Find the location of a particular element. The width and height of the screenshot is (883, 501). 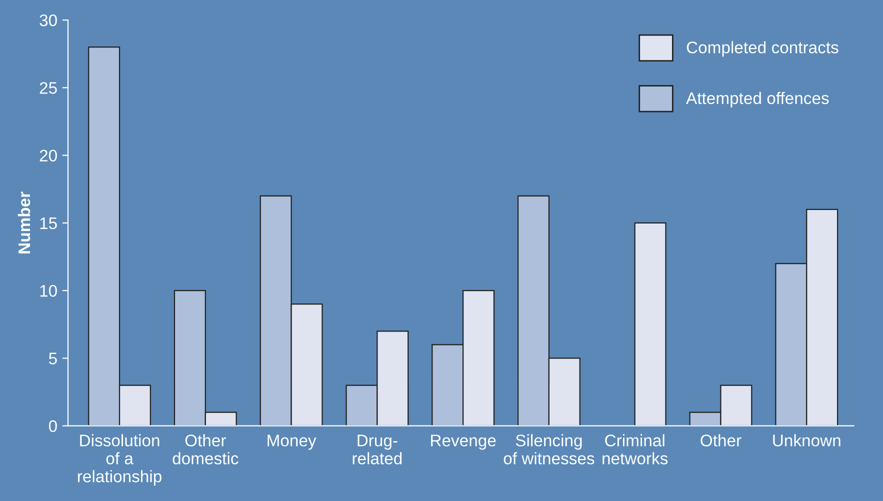

y-tick-label: 15 is located at coordinates (48, 224).